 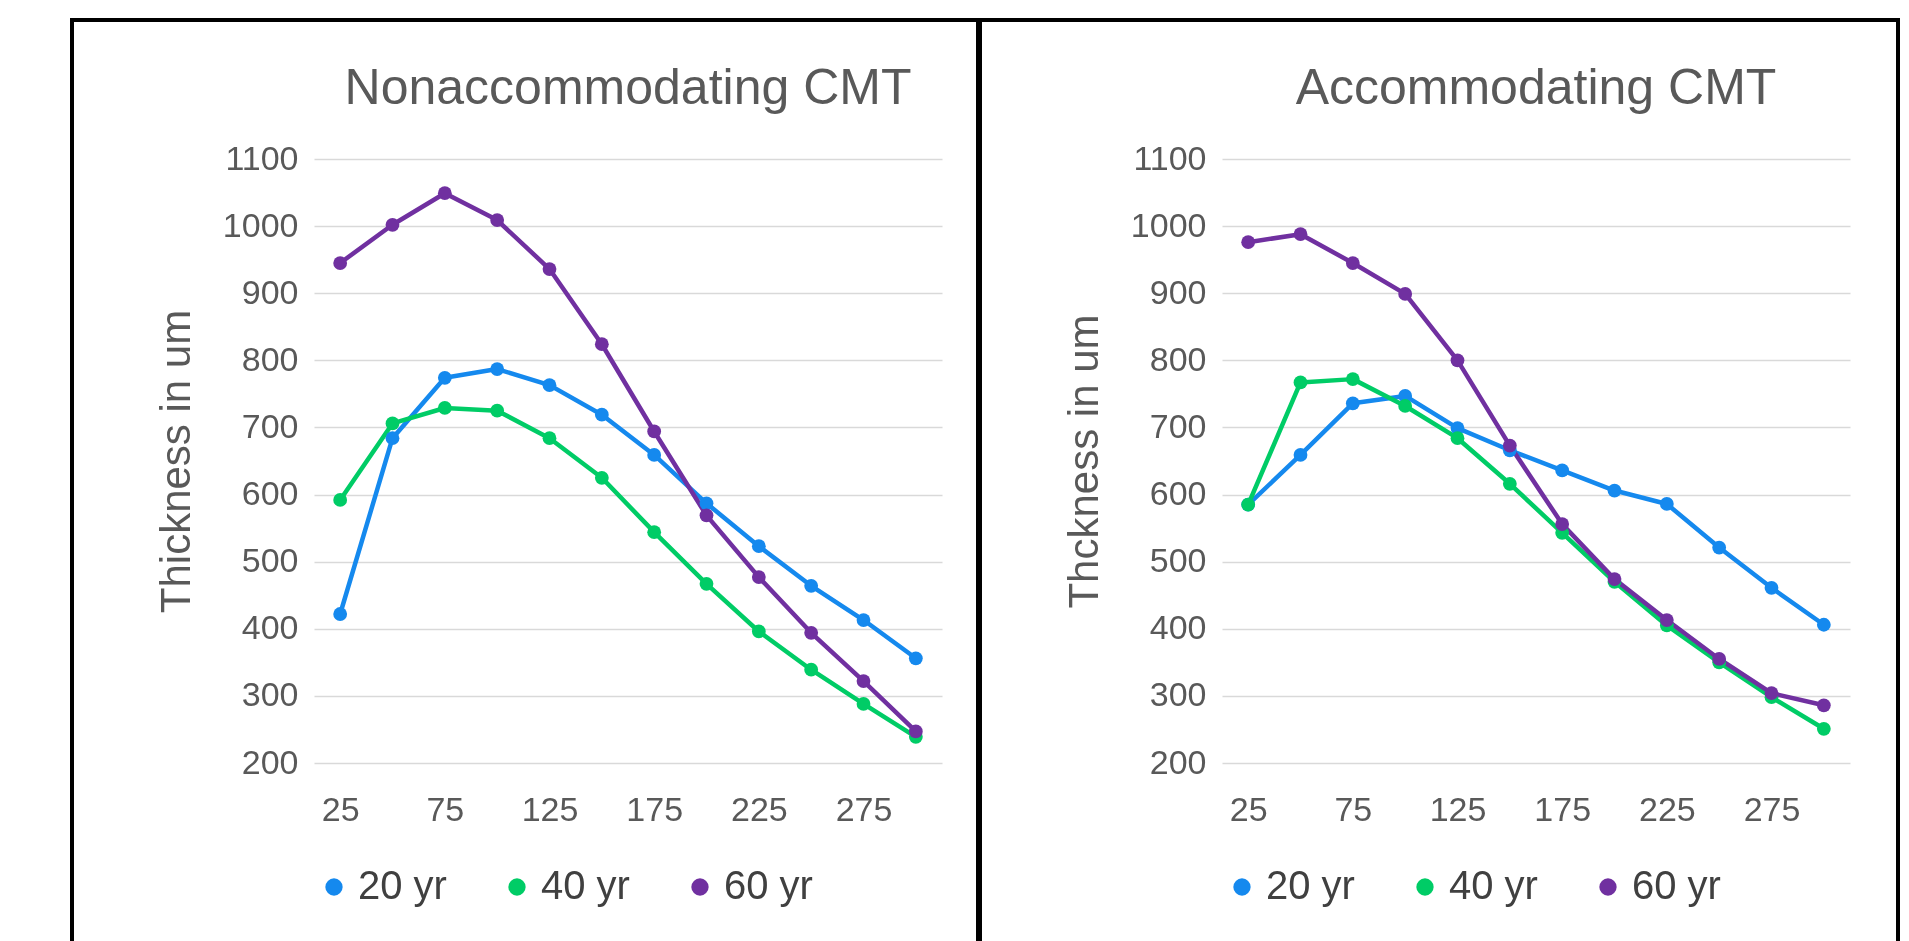 I want to click on y-axis-title: Thckness in um, so click(x=1083, y=461).